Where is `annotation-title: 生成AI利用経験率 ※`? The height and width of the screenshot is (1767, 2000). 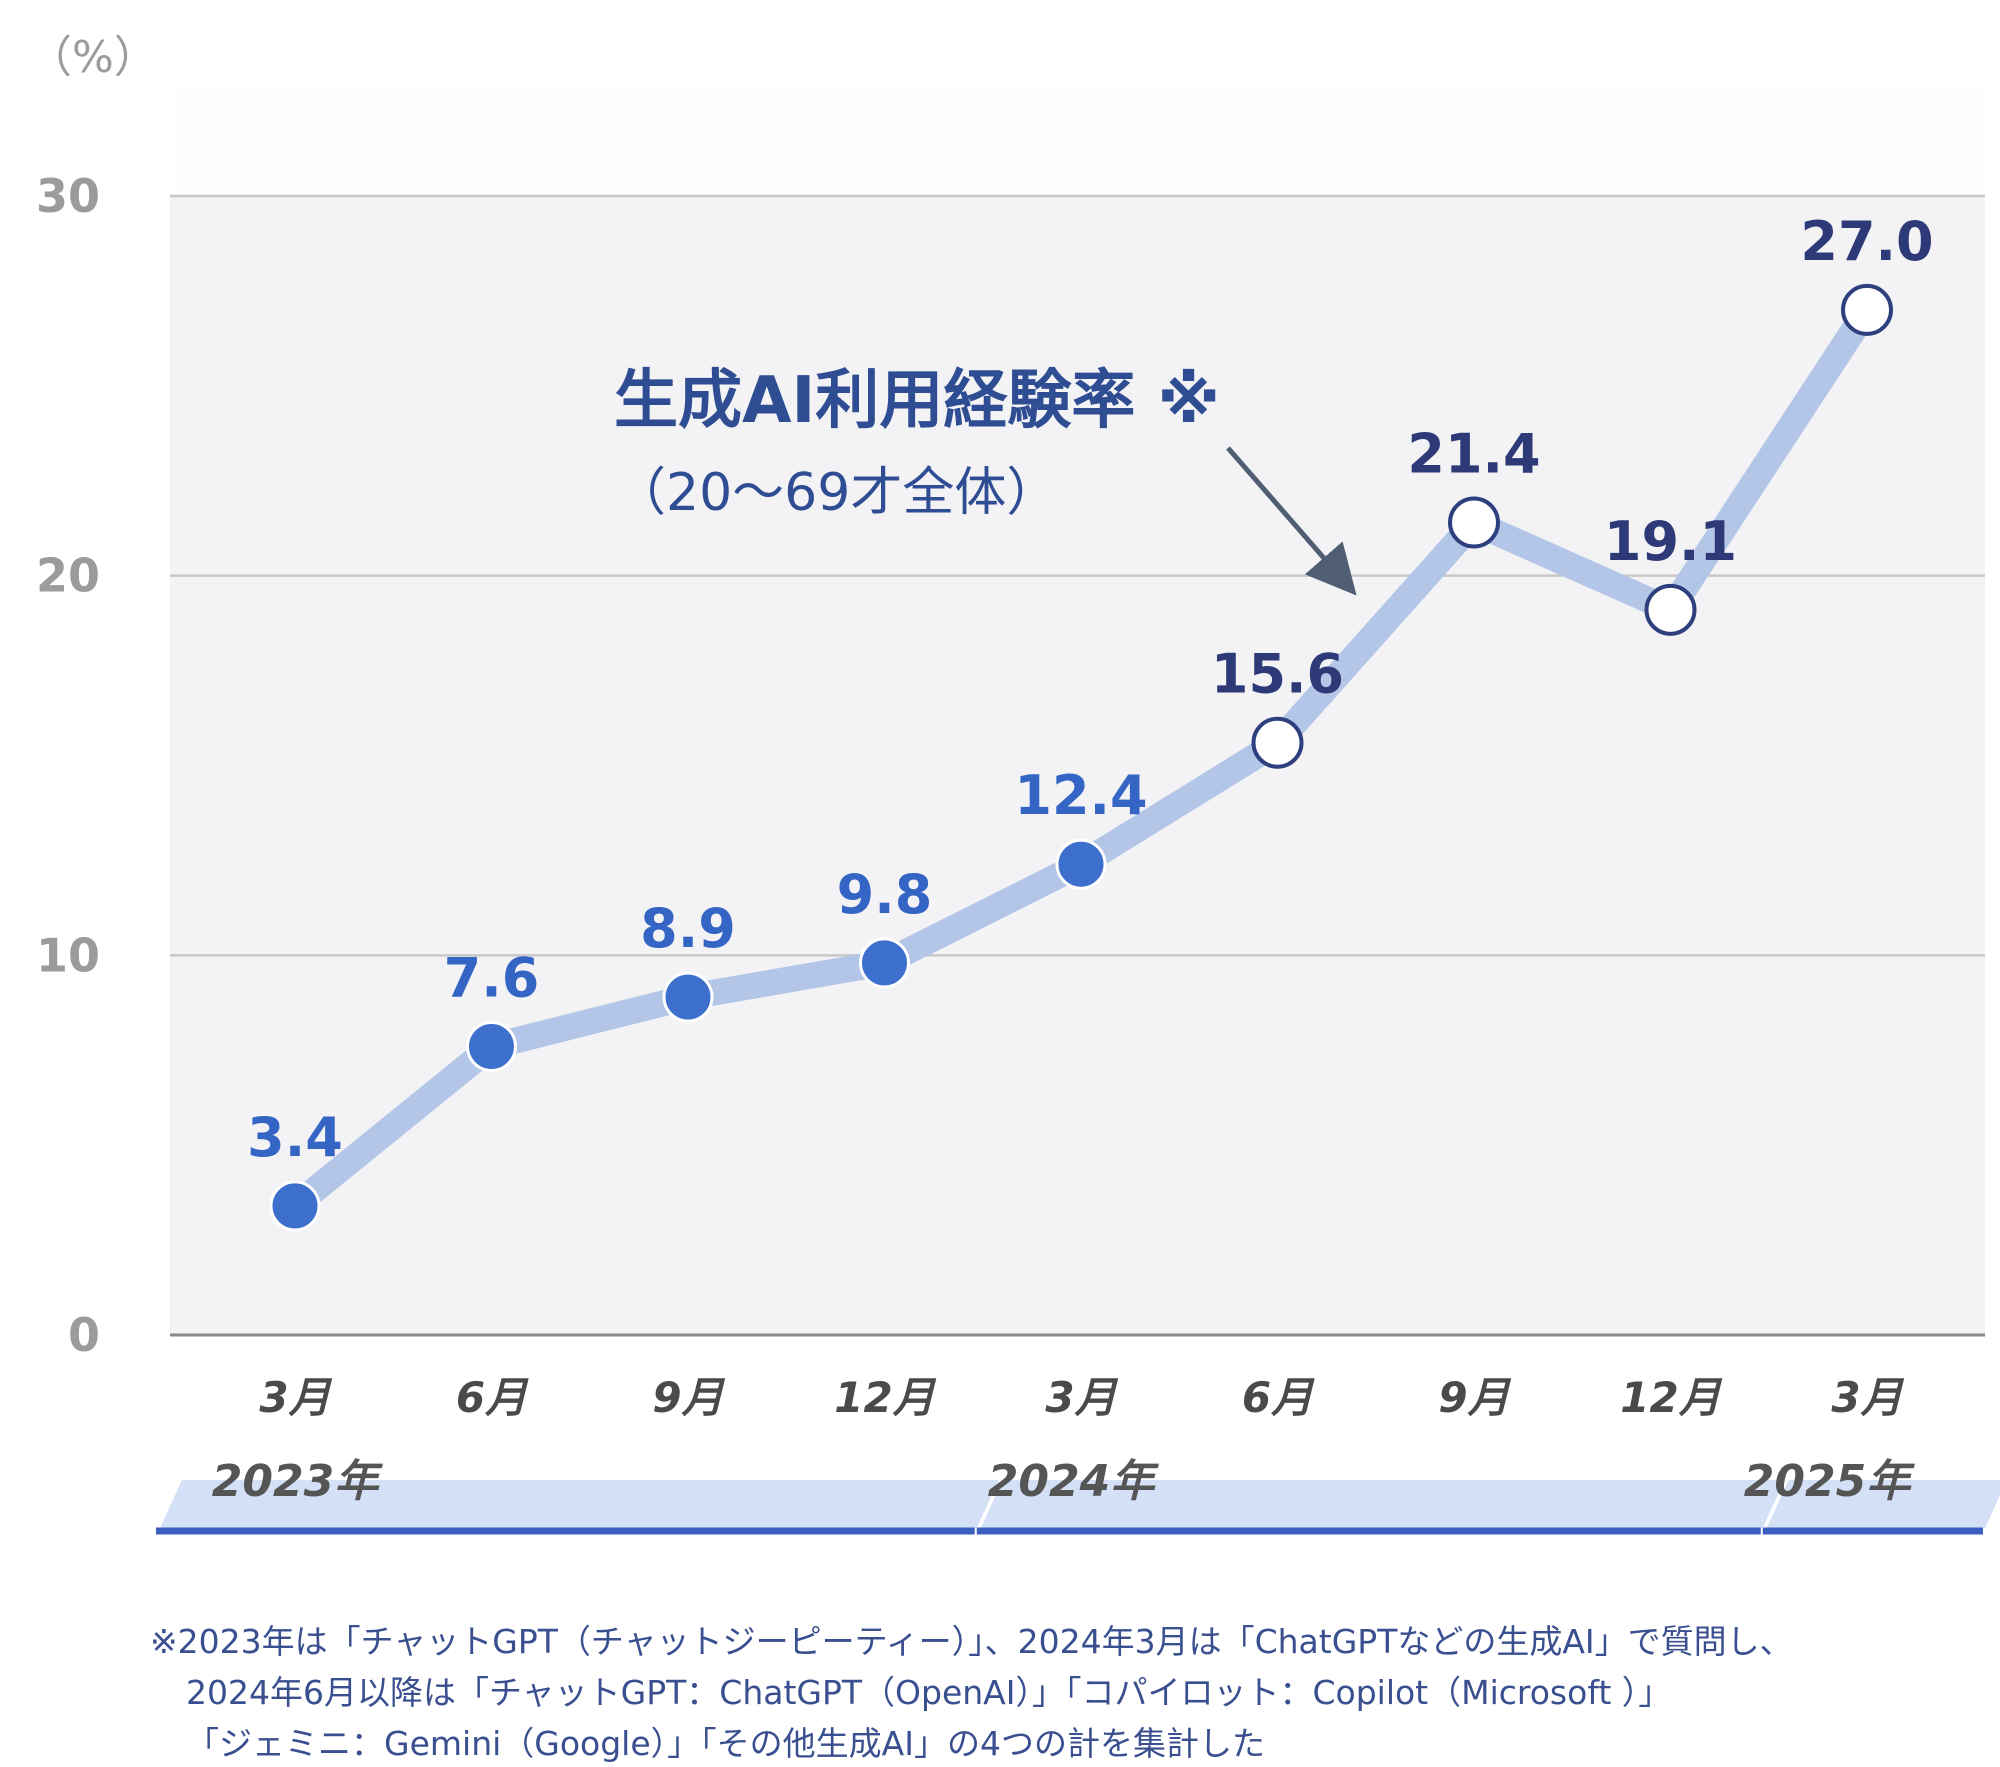
annotation-title: 生成AI利用経験率 ※ is located at coordinates (917, 401).